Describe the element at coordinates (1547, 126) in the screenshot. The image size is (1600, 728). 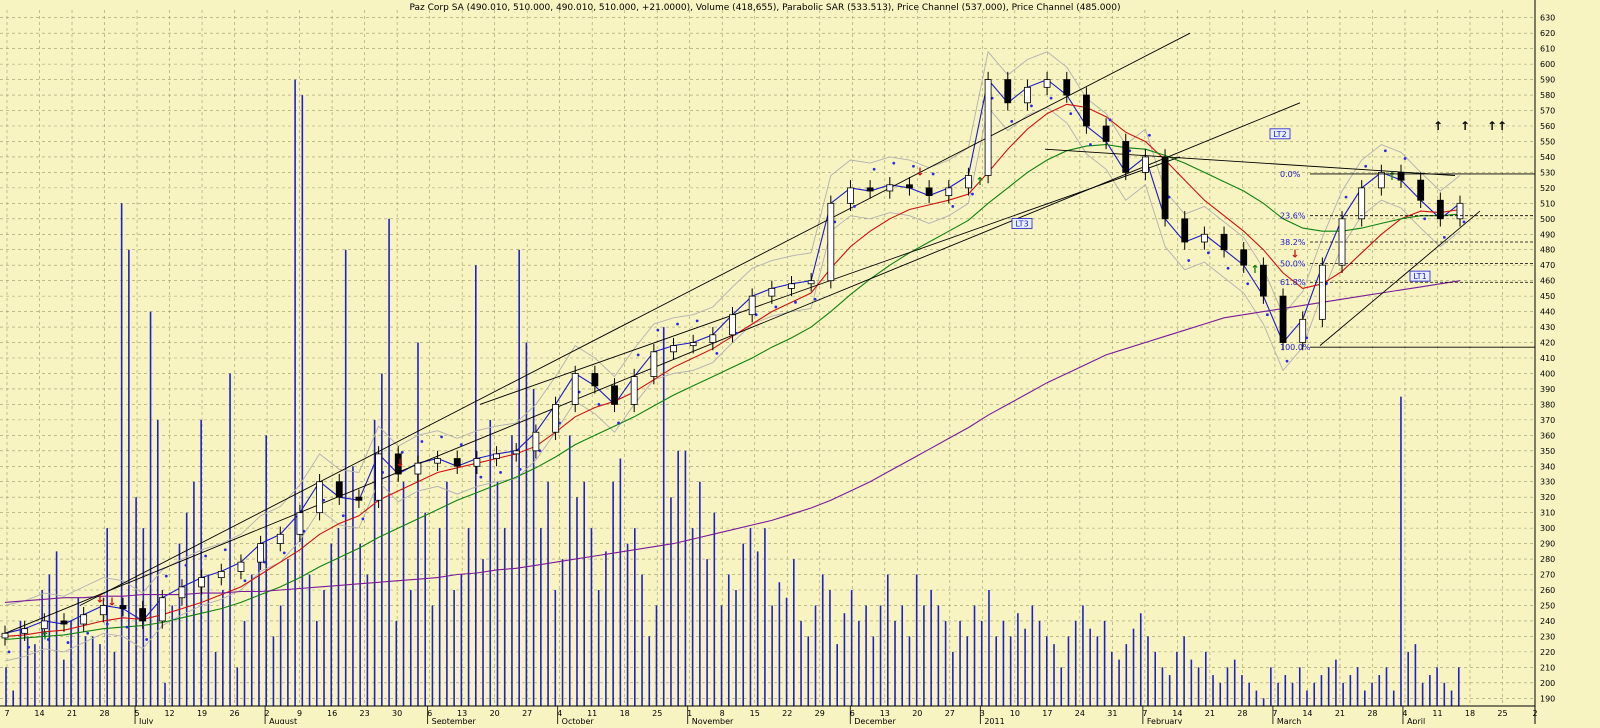
I see `y-tick-label: 560` at that location.